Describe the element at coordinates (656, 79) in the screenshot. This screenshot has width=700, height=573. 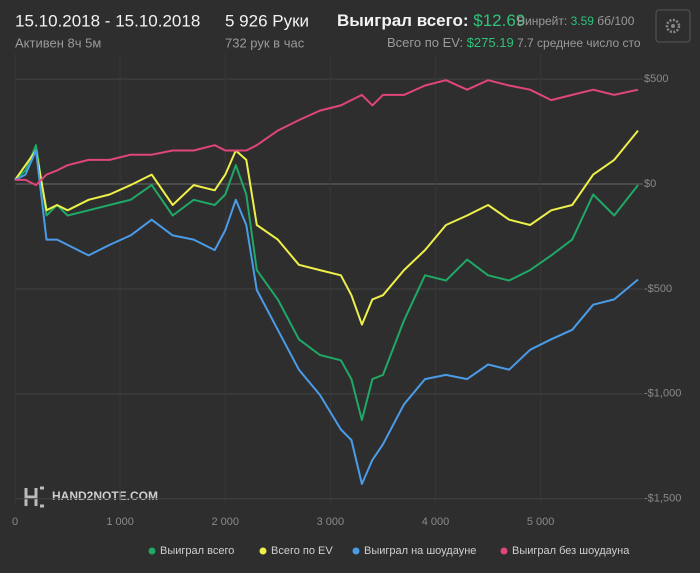
I see `y-tick-label: $500` at that location.